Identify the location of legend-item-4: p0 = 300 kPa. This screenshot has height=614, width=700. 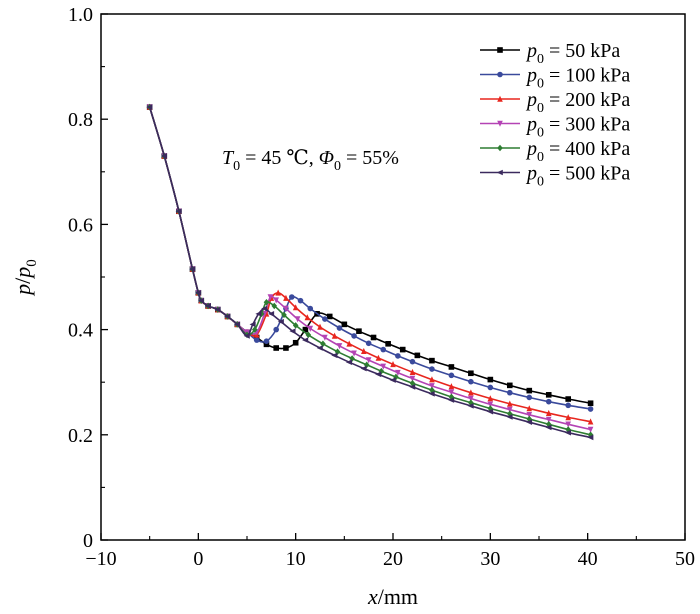
(555, 127).